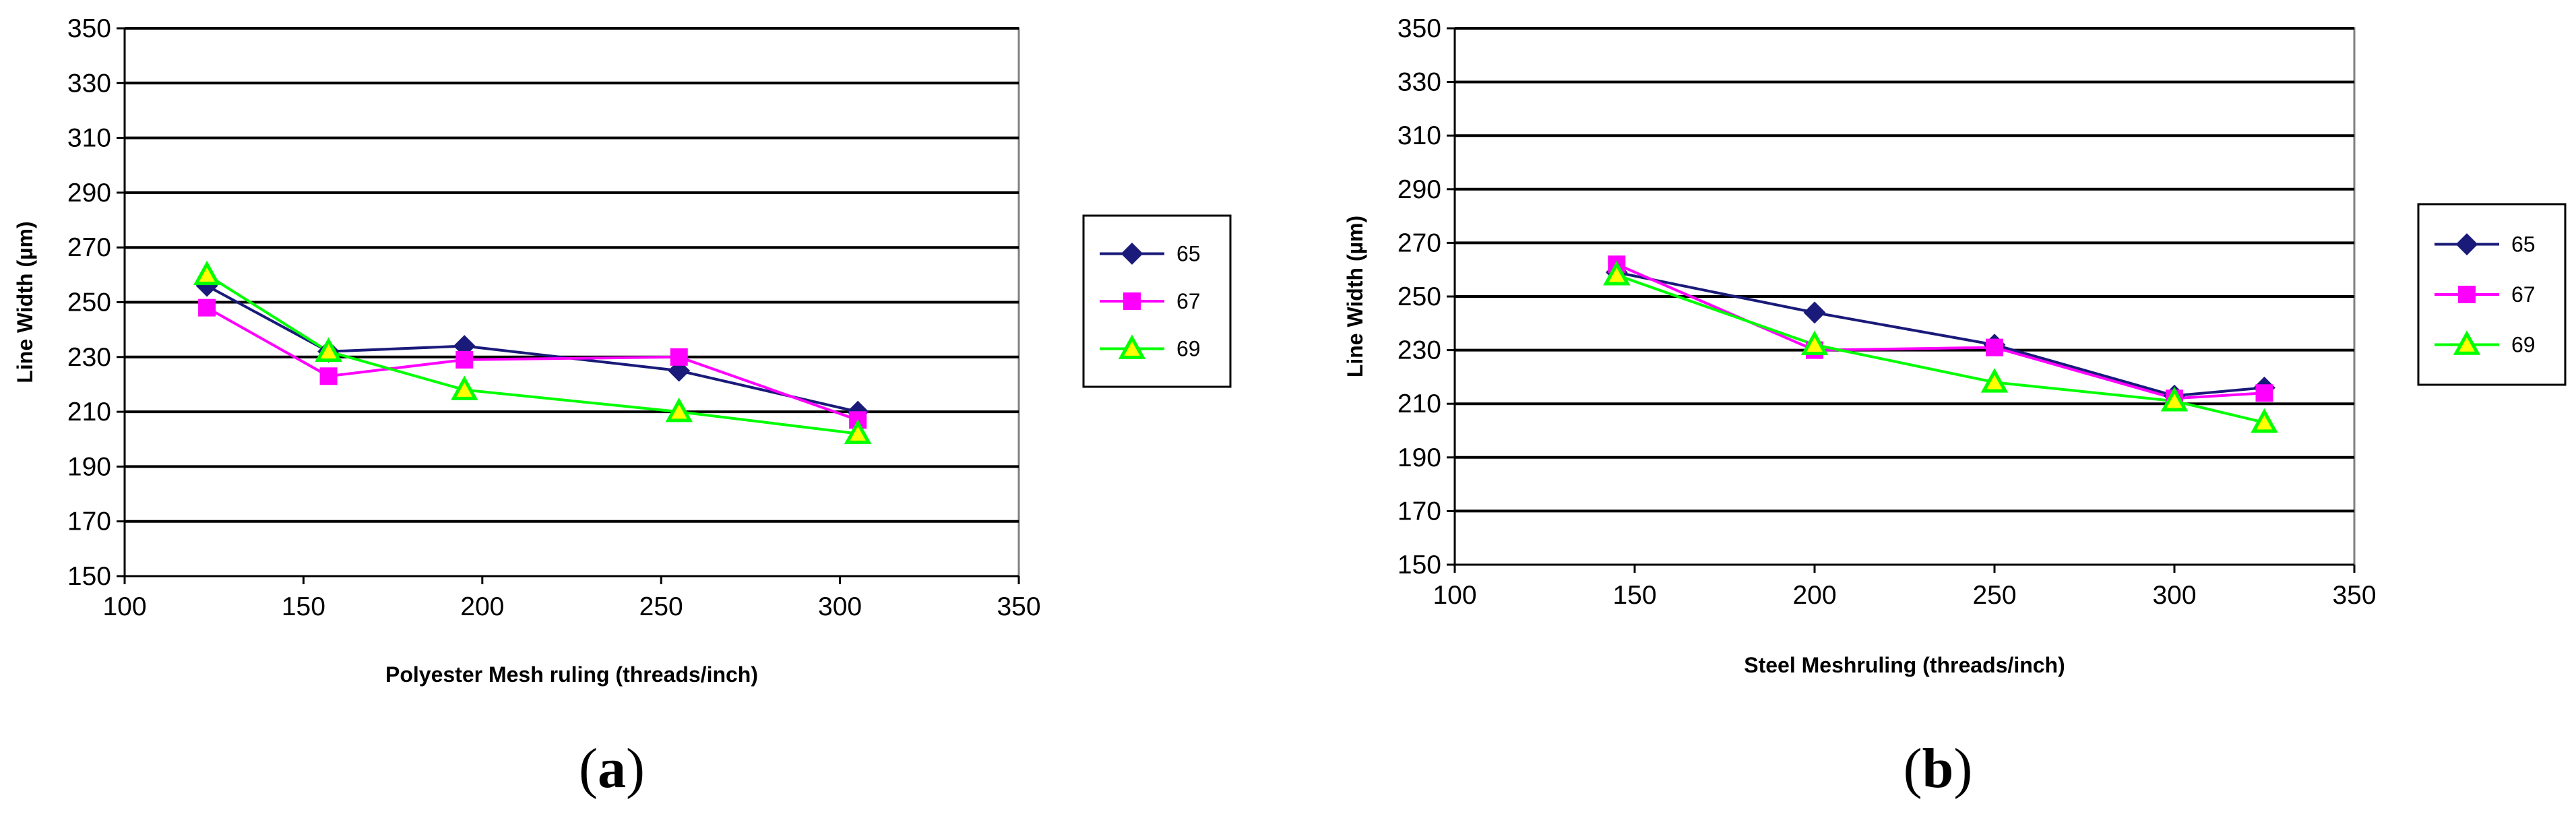  I want to click on x-axis-title: Steel Meshruling (threads/inch), so click(1904, 665).